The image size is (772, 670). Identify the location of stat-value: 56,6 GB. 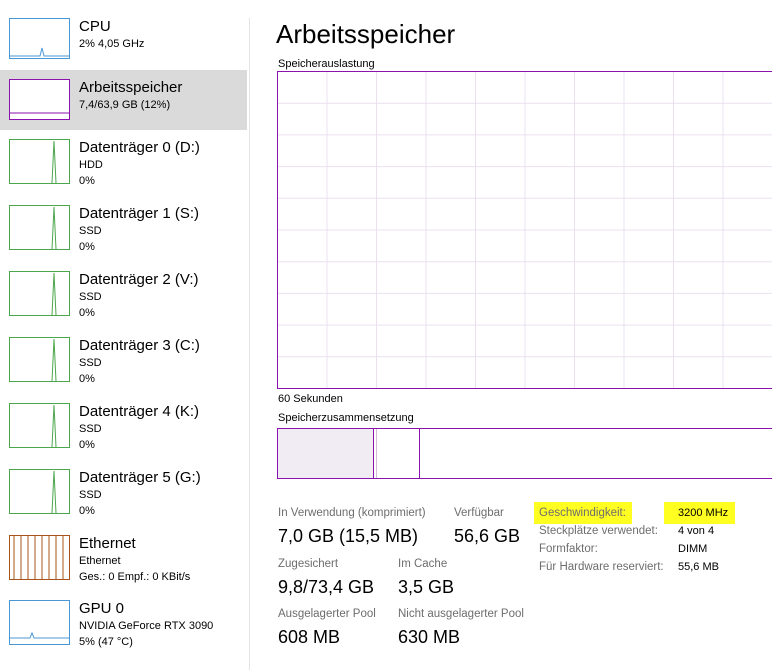
(487, 536).